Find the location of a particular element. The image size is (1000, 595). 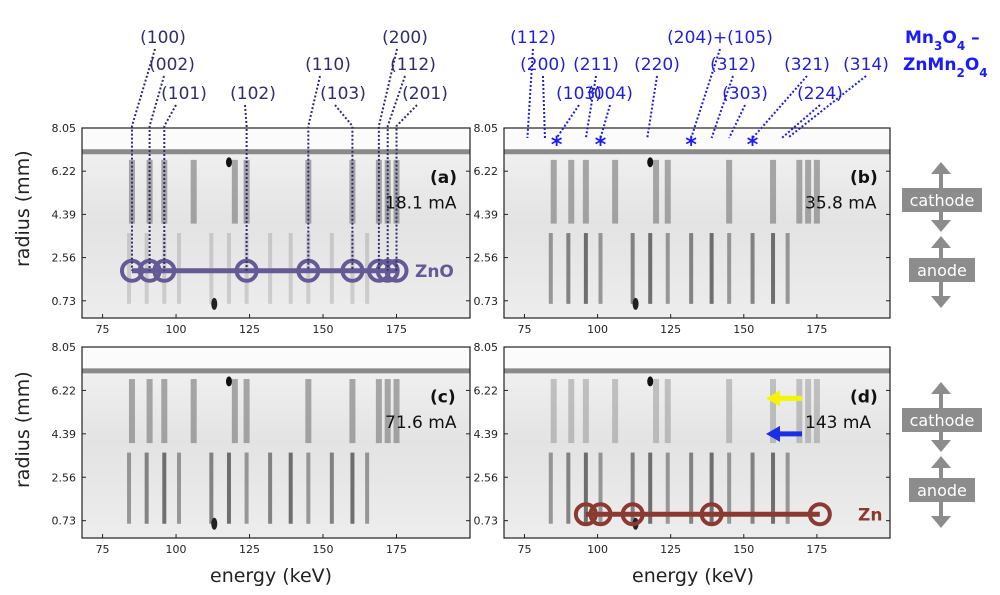

panel-letter: (b) is located at coordinates (864, 178).